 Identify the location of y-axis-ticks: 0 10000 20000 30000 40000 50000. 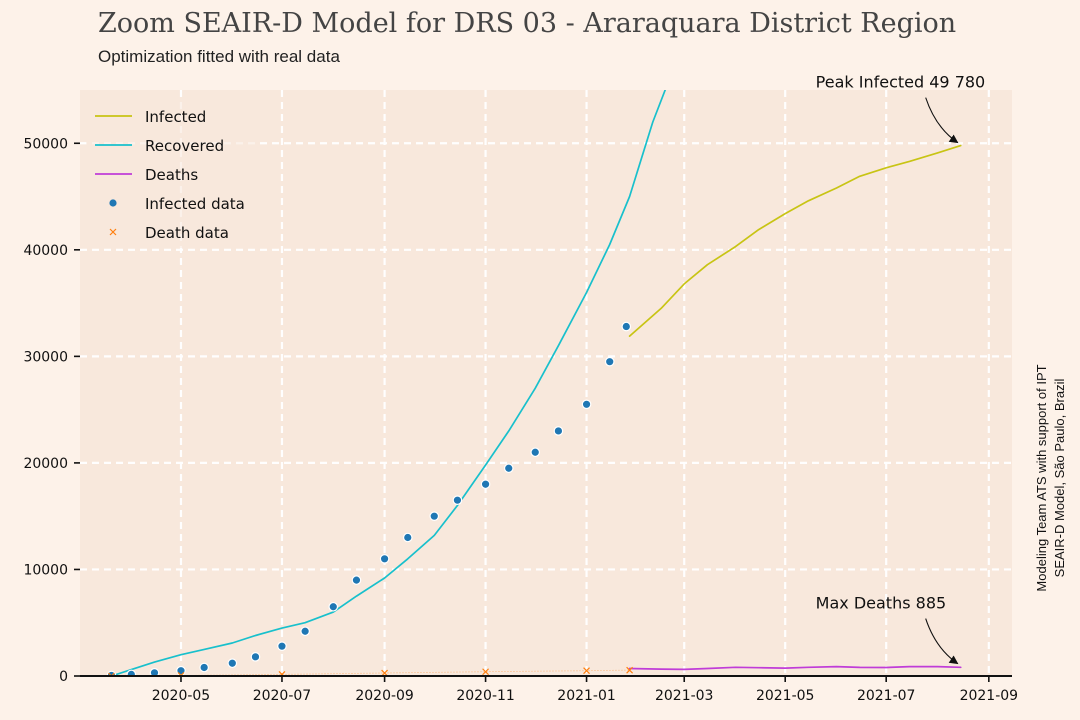
(51, 410).